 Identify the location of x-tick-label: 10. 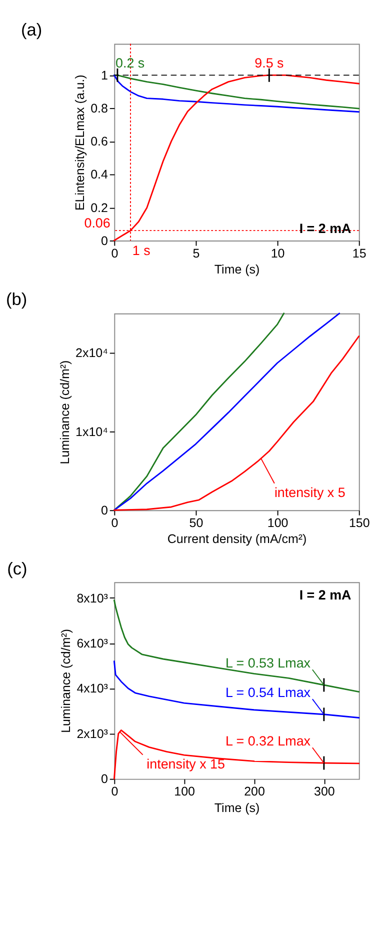
(277, 253).